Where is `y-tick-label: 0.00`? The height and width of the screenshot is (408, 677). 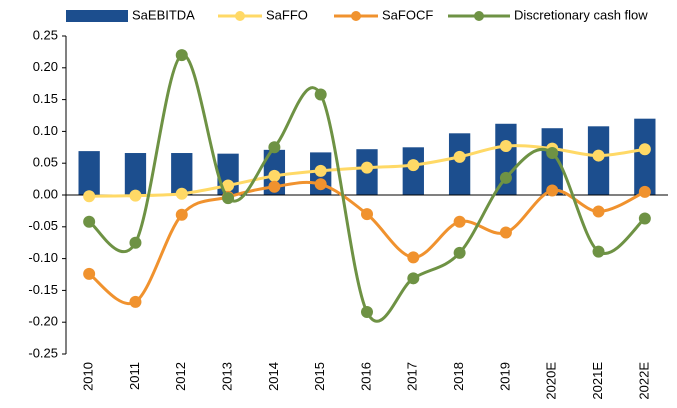
y-tick-label: 0.00 is located at coordinates (45, 193).